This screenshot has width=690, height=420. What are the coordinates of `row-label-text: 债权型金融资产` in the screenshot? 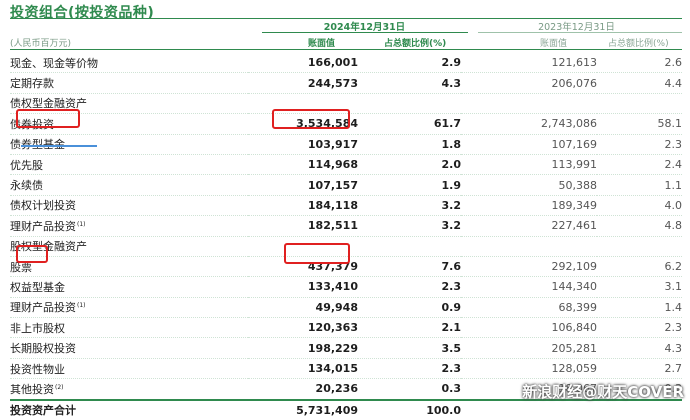 It's located at (48, 104).